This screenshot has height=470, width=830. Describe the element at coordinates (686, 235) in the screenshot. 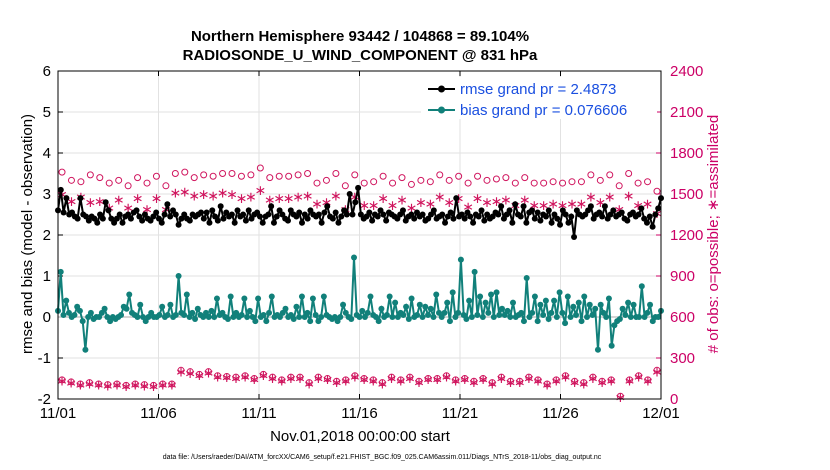

I see `right-y-tick-labels: 0 300 600 900 1200 1500 1800 2100 2400` at that location.